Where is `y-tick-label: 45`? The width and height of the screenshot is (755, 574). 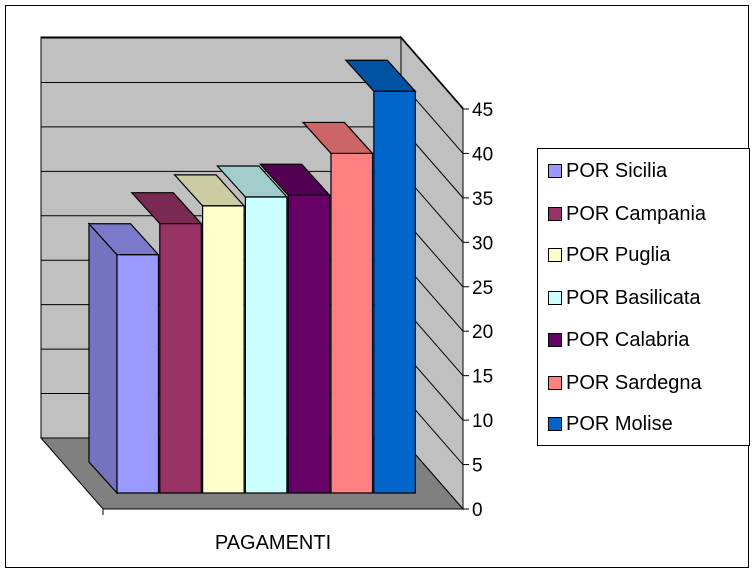 y-tick-label: 45 is located at coordinates (482, 110).